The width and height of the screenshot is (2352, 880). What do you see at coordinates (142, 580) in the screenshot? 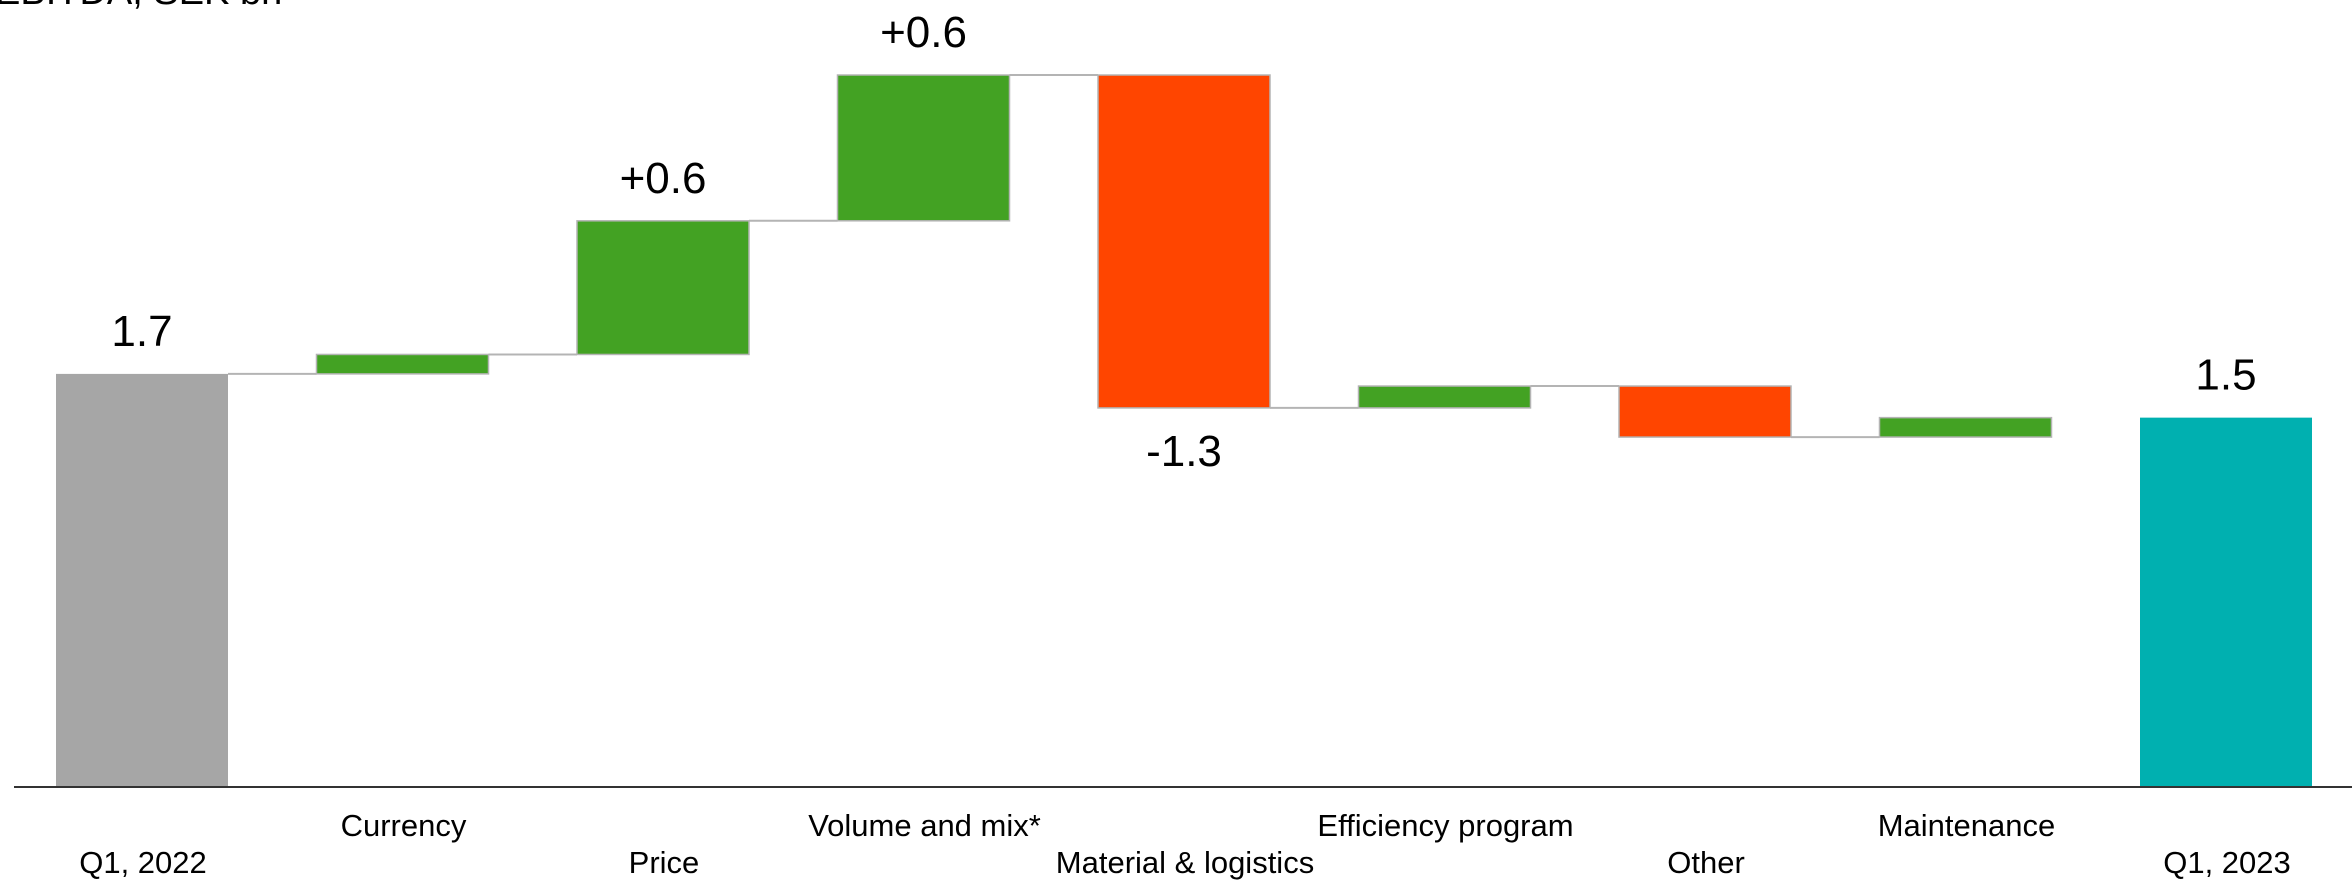
I see `bar-q1-2022` at bounding box center [142, 580].